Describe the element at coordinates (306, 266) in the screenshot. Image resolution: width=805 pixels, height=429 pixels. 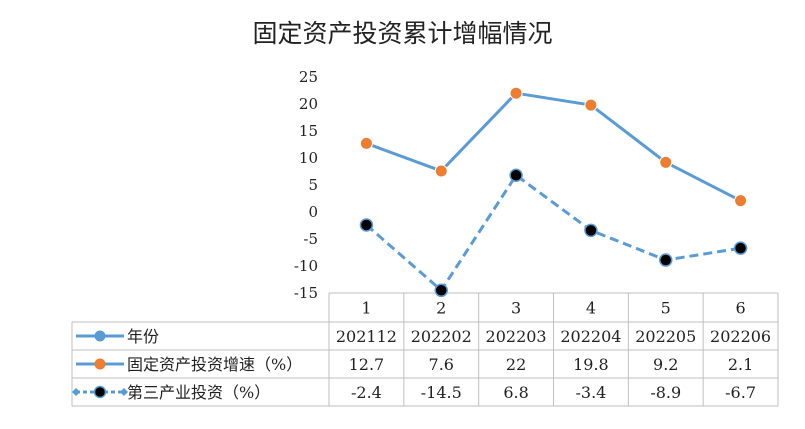
I see `y-tick-label: -10` at that location.